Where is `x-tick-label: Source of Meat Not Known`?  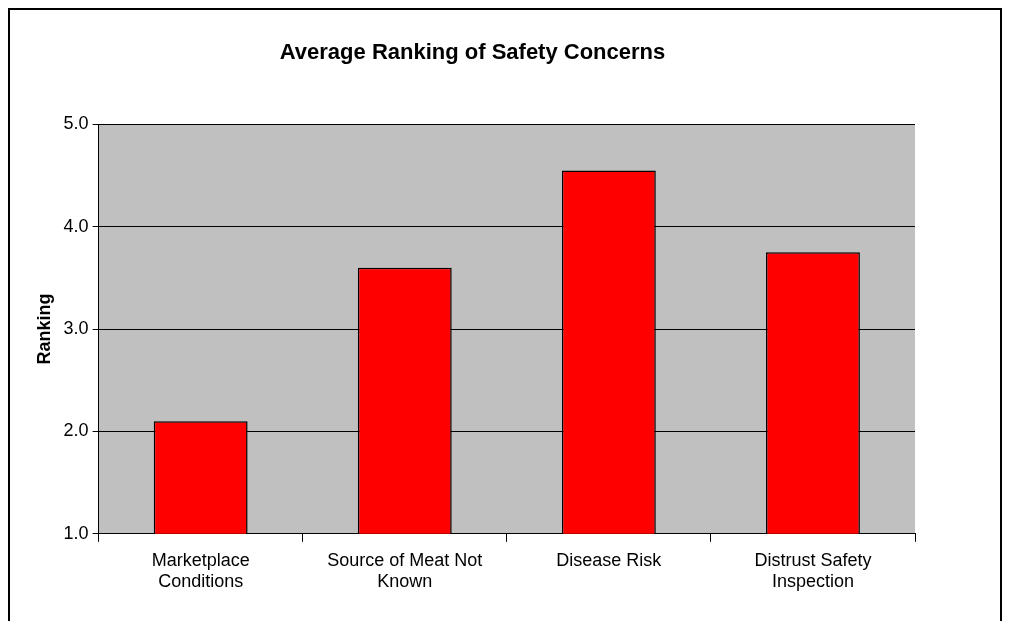 x-tick-label: Source of Meat Not Known is located at coordinates (405, 570).